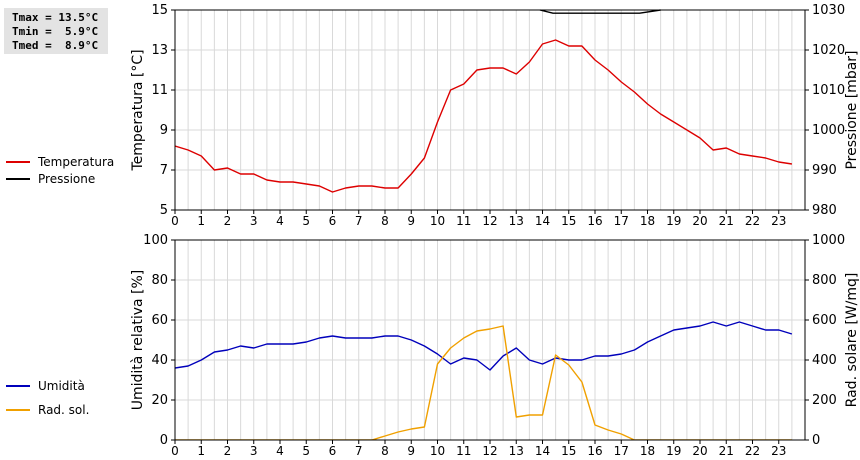  I want to click on y2-tick-label: 800, so click(824, 280).